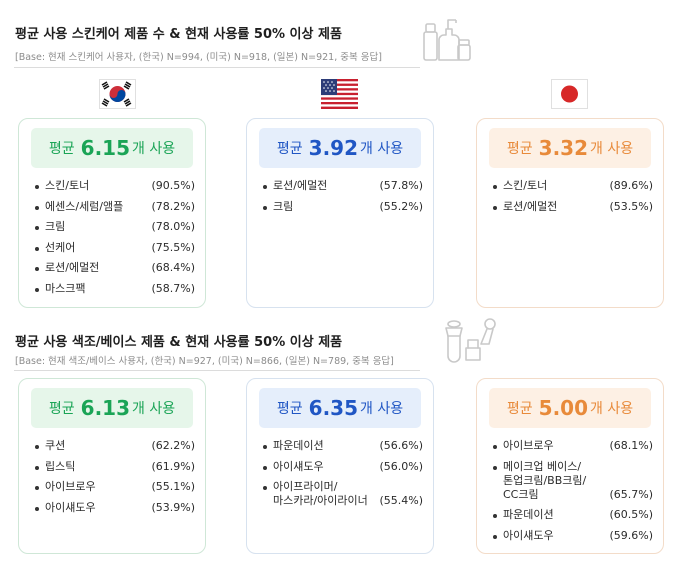 Image resolution: width=680 pixels, height=566 pixels. Describe the element at coordinates (65, 288) in the screenshot. I see `item-label: 마스크팩` at that location.